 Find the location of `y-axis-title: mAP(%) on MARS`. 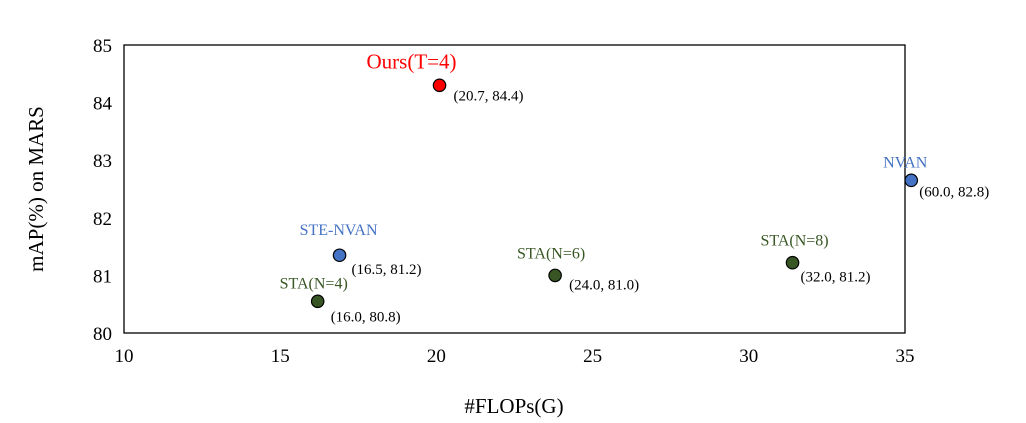

y-axis-title: mAP(%) on MARS is located at coordinates (36, 189).